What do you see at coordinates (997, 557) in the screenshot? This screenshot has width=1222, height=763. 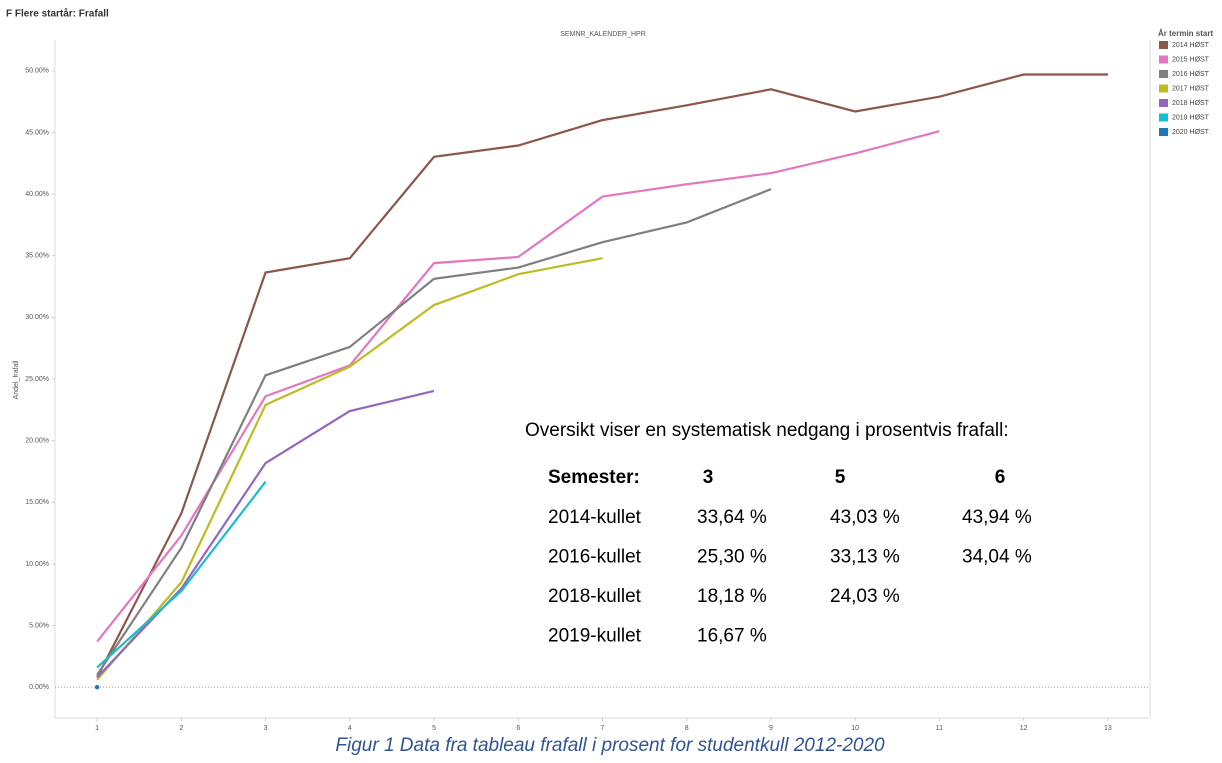 I see `table-cell: 34,04 %` at bounding box center [997, 557].